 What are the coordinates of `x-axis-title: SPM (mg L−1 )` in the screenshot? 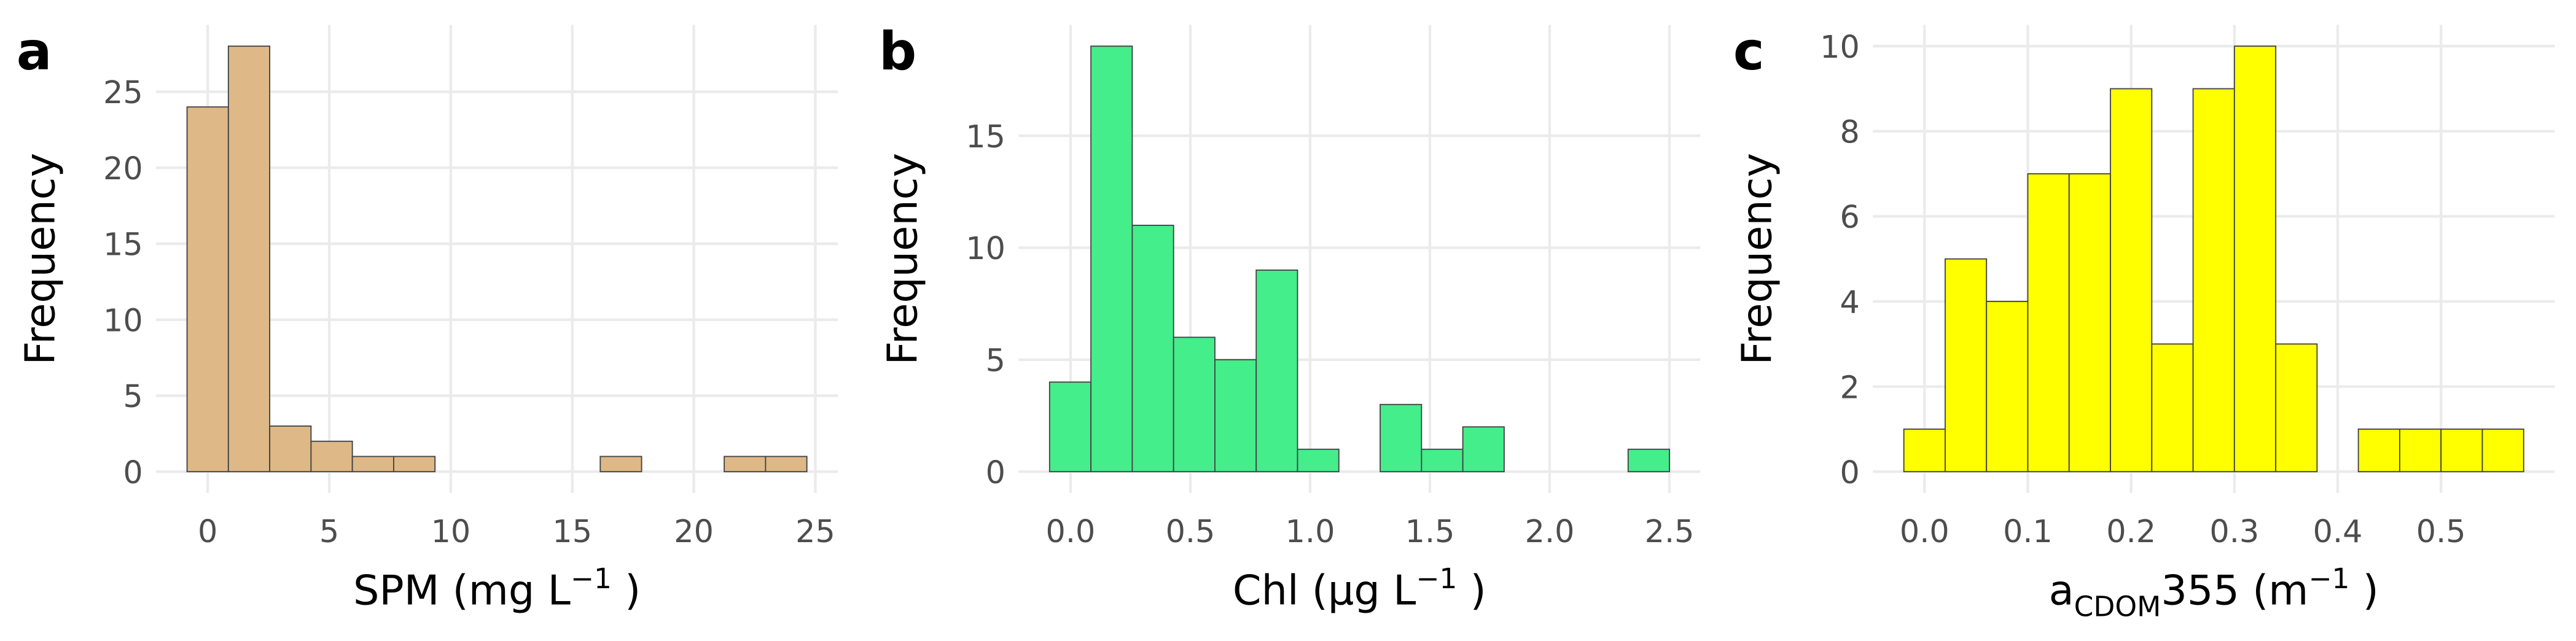 It's located at (497, 588).